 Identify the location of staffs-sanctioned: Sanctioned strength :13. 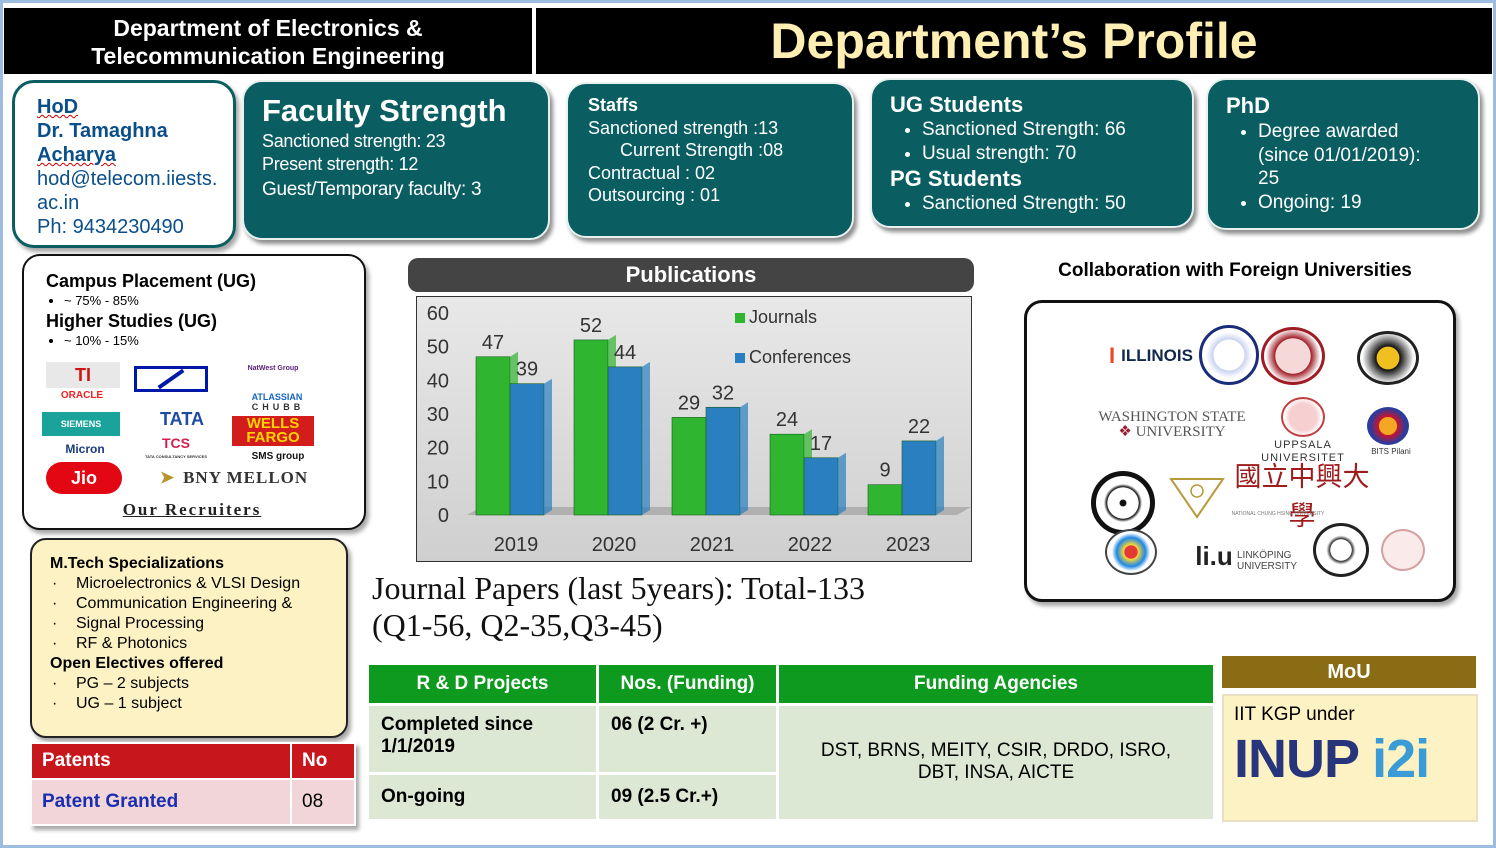
(683, 127).